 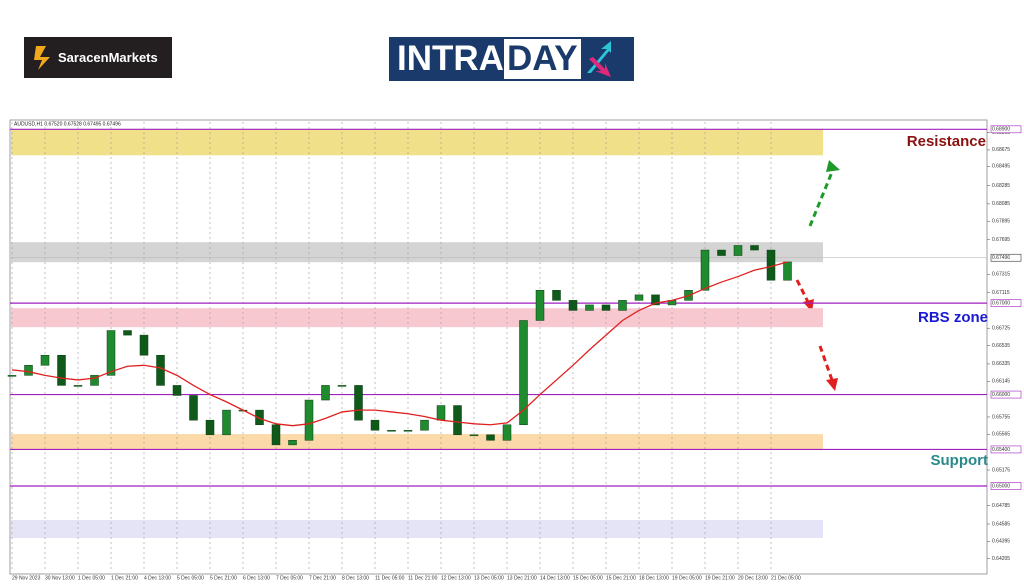 I want to click on x-tick-label: 7 Dec 21:00, so click(x=322, y=578).